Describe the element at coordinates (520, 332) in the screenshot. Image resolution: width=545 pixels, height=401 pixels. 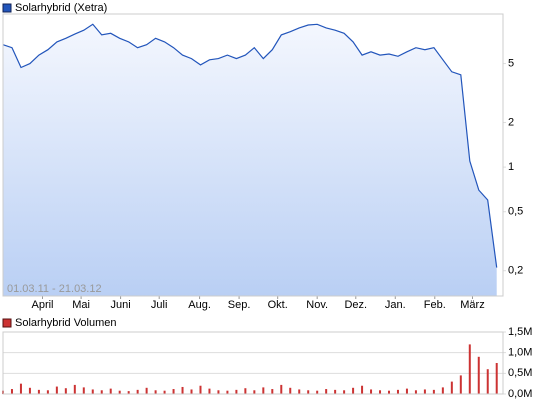
I see `y-tick-label: 1,5M` at that location.